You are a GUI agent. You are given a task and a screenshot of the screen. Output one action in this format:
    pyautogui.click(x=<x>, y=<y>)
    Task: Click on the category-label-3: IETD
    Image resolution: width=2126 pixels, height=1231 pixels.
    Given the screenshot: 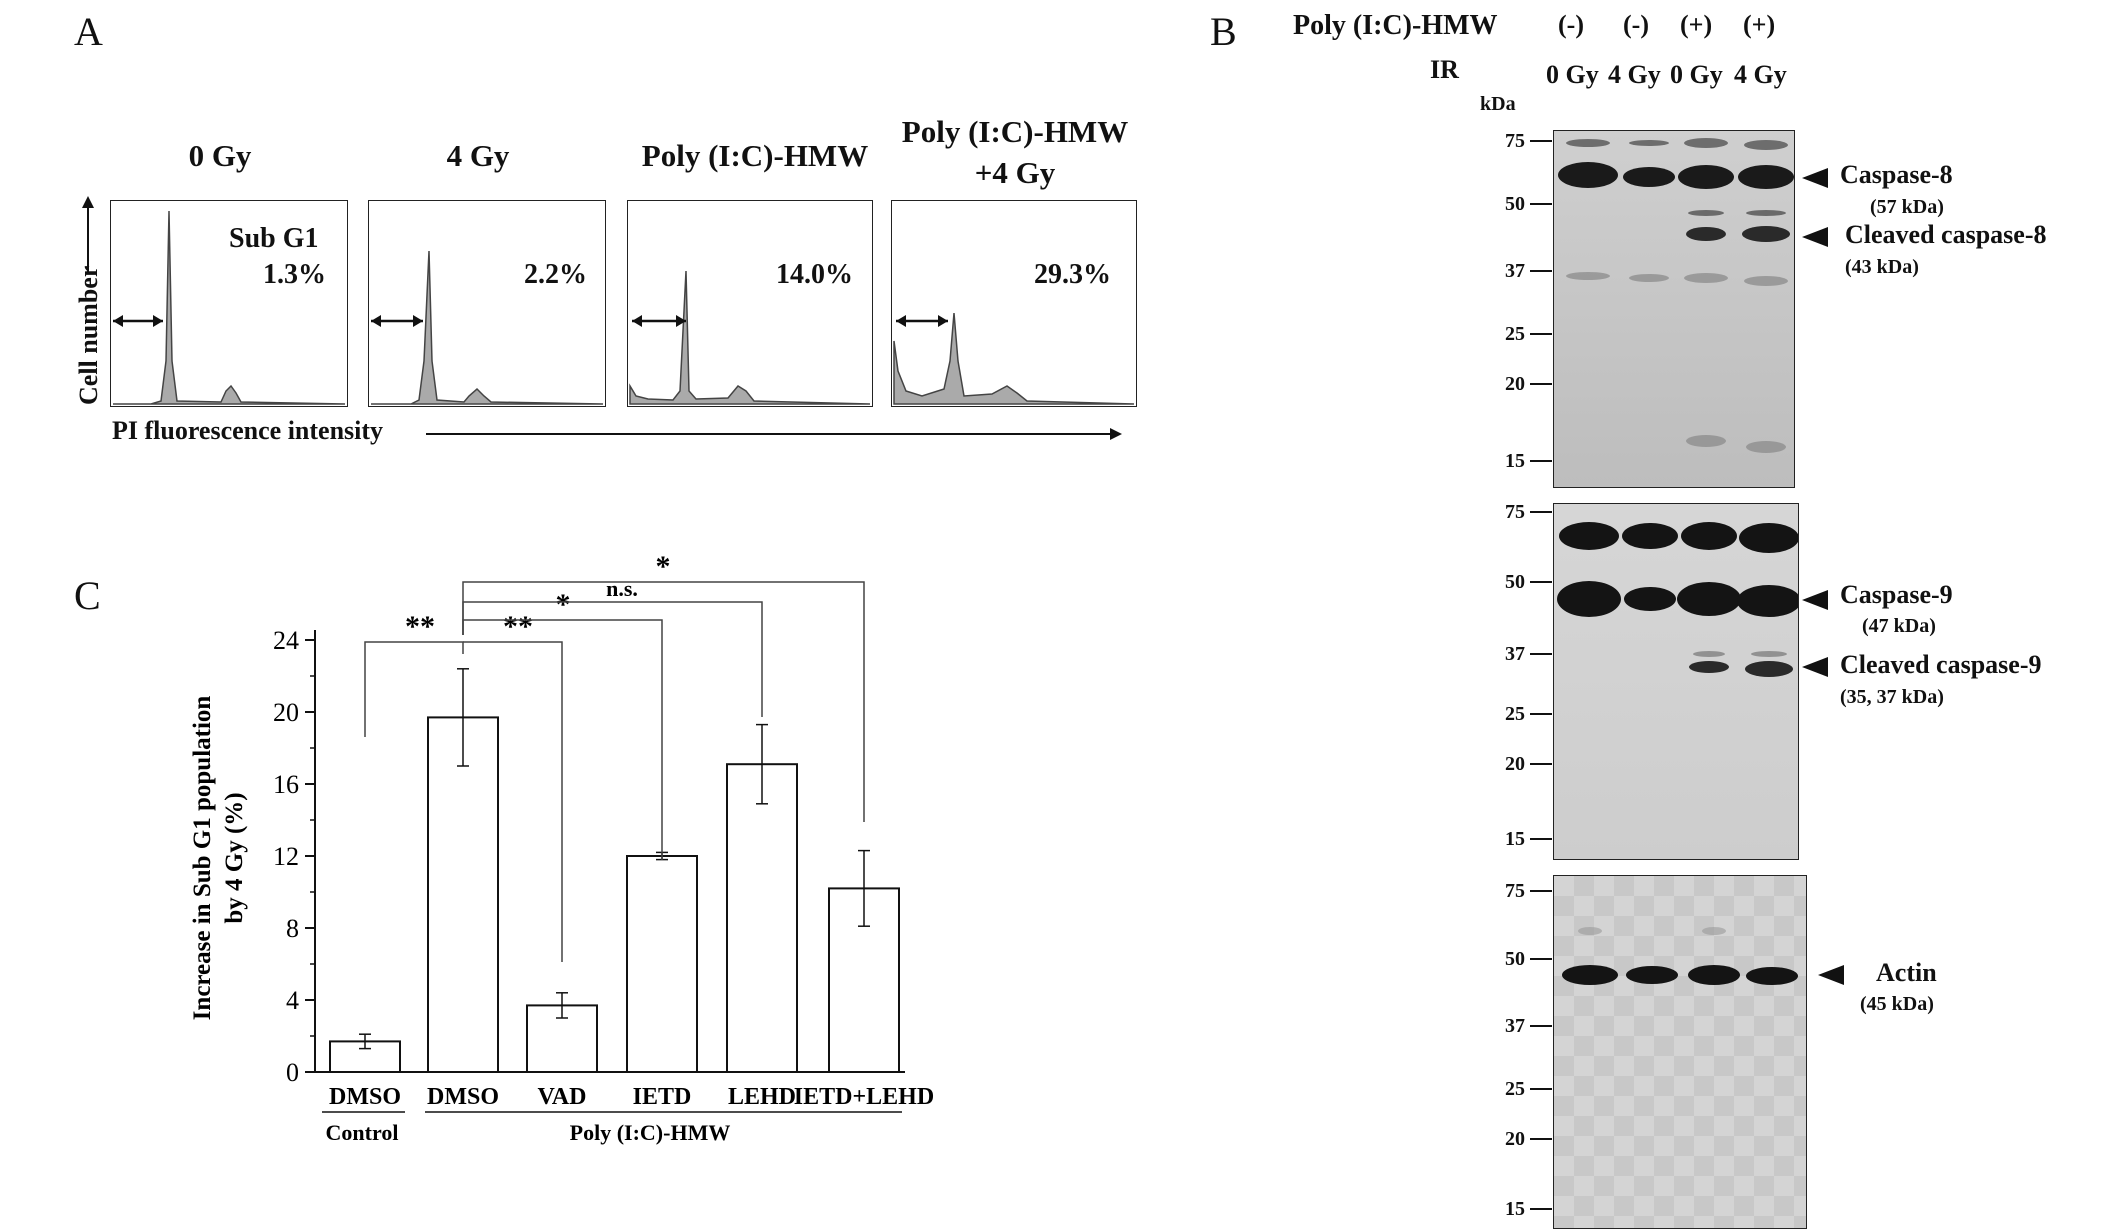 What is the action you would take?
    pyautogui.click(x=662, y=1097)
    